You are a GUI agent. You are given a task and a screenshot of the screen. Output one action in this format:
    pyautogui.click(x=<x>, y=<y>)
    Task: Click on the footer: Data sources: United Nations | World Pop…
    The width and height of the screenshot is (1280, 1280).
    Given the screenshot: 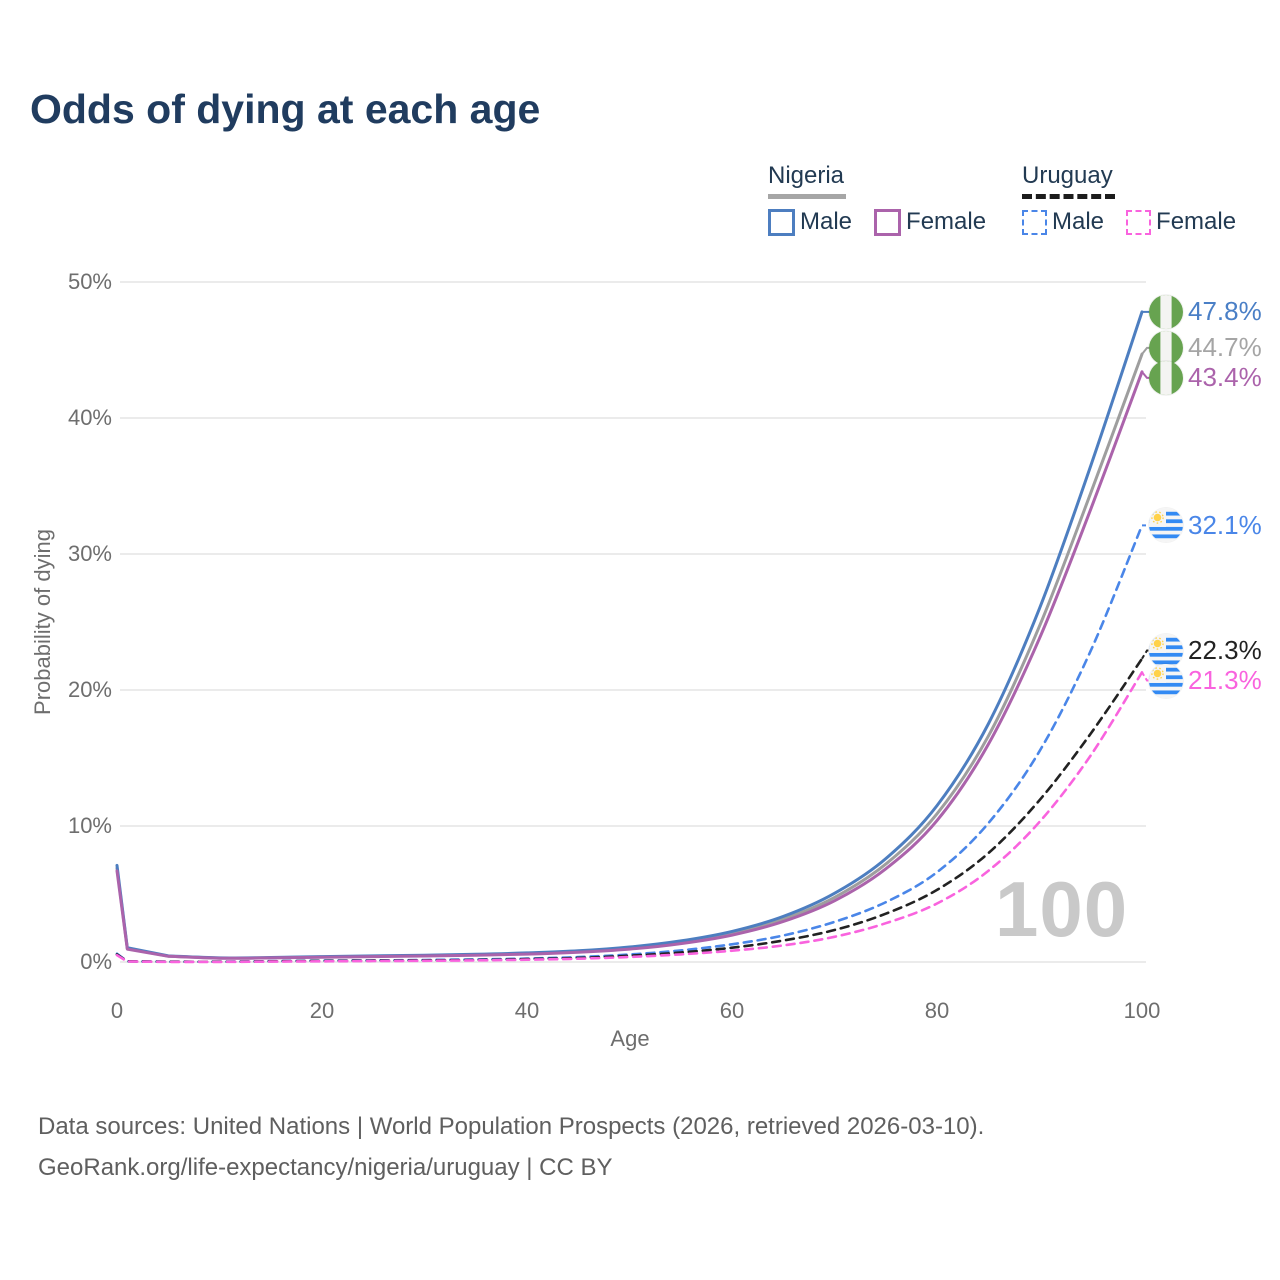 What is the action you would take?
    pyautogui.click(x=511, y=1147)
    